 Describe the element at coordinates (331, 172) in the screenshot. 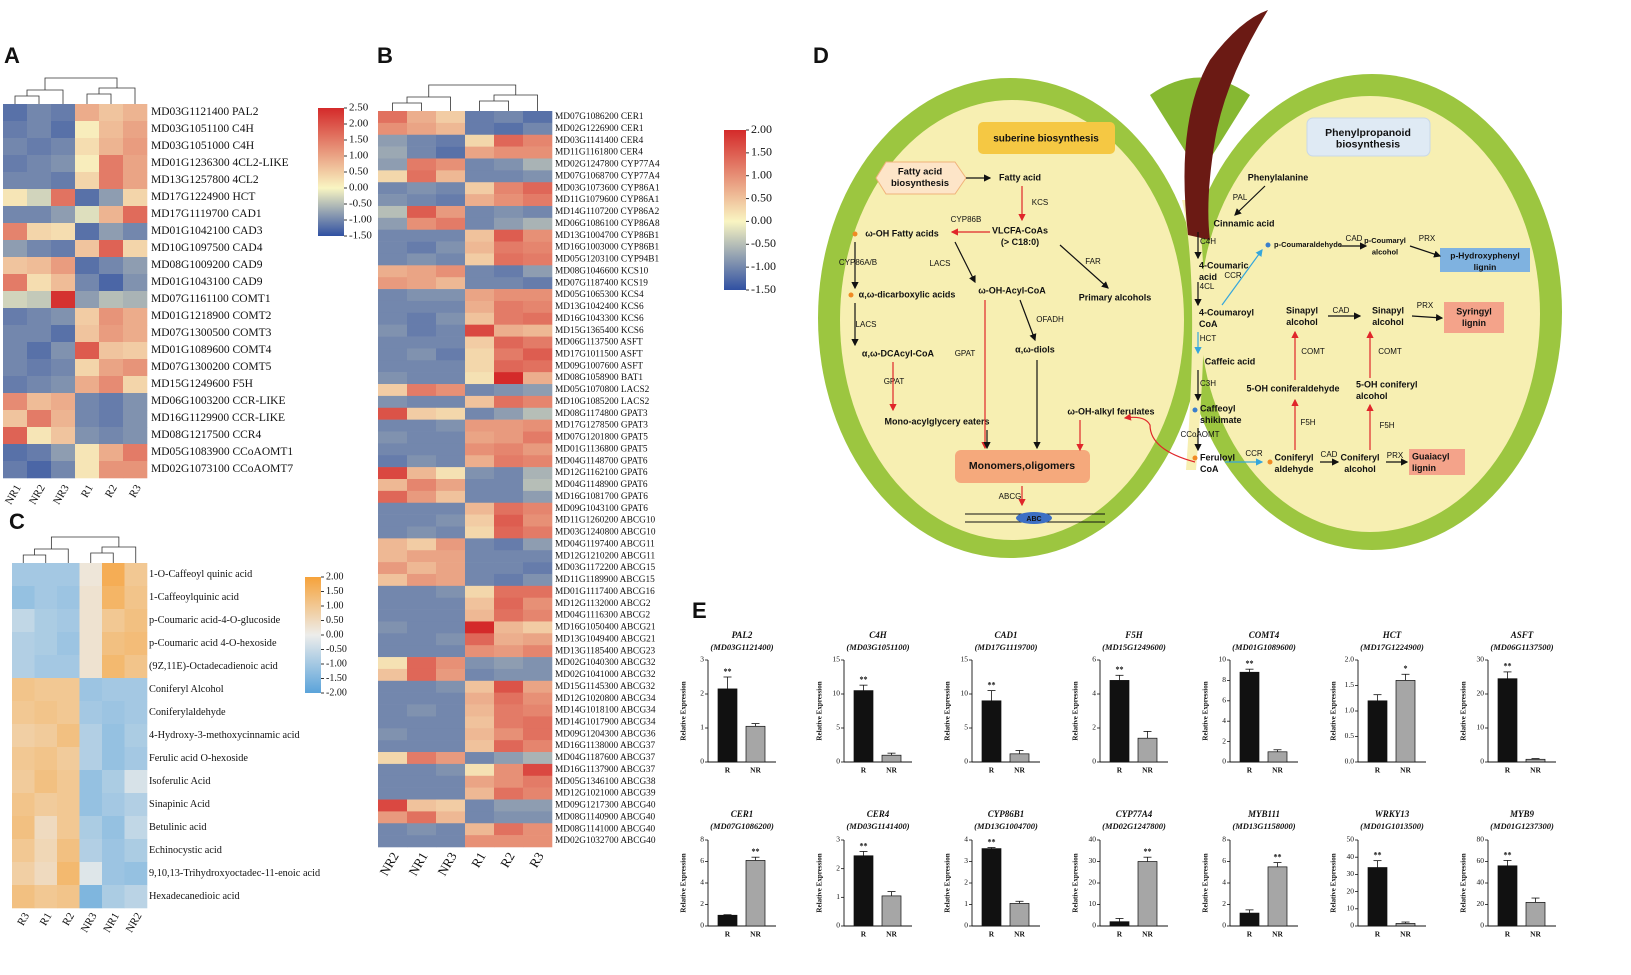

I see `colorbar` at that location.